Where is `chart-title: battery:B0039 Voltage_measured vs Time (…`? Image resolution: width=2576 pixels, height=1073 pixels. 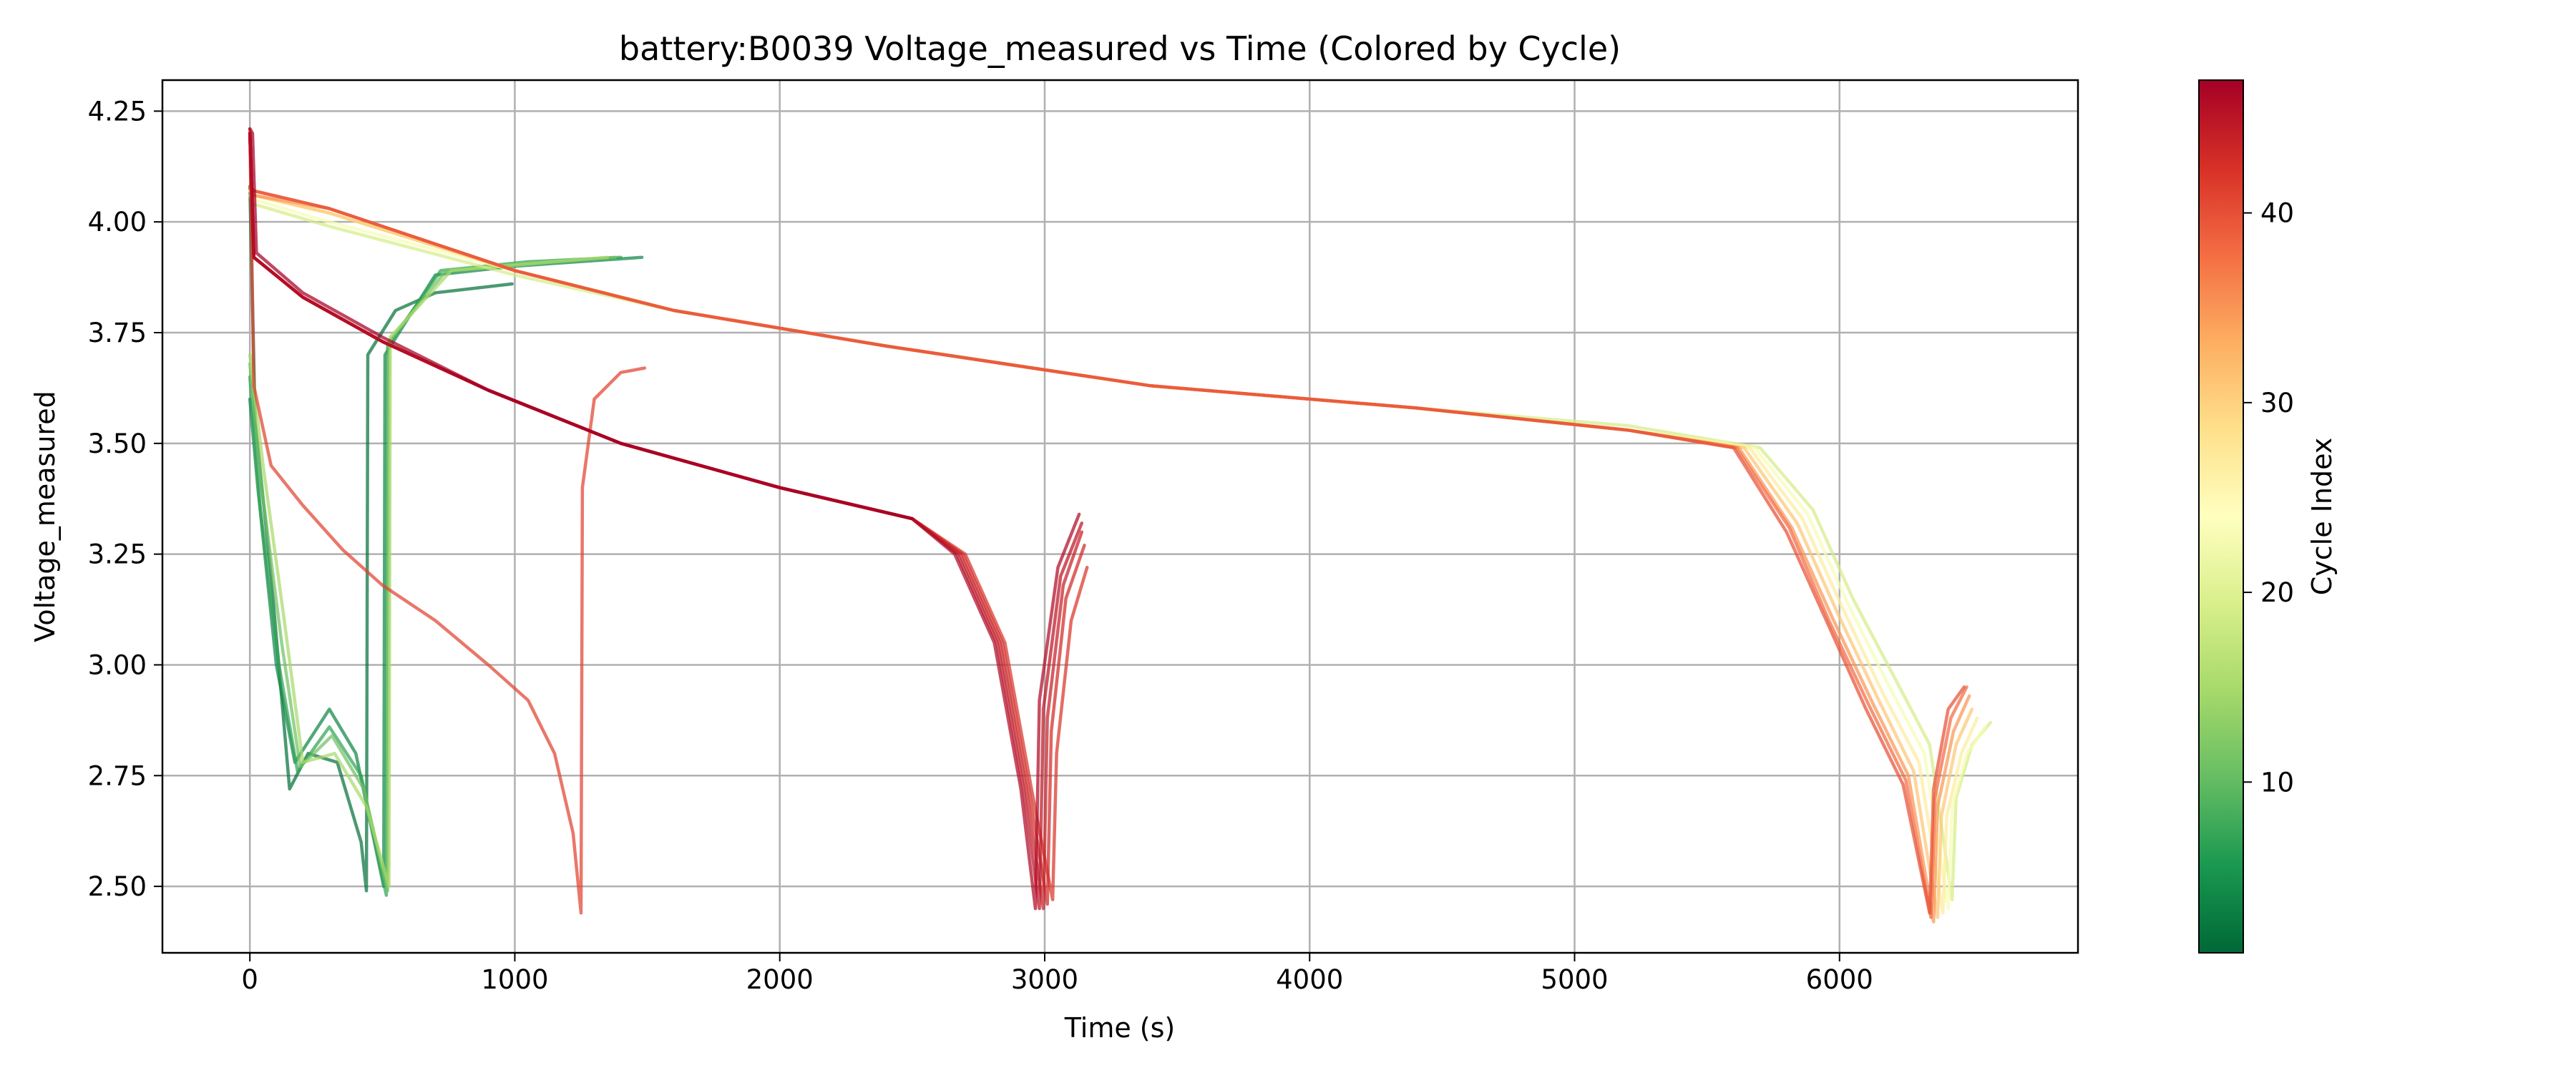 chart-title: battery:B0039 Voltage_measured vs Time (… is located at coordinates (1120, 48).